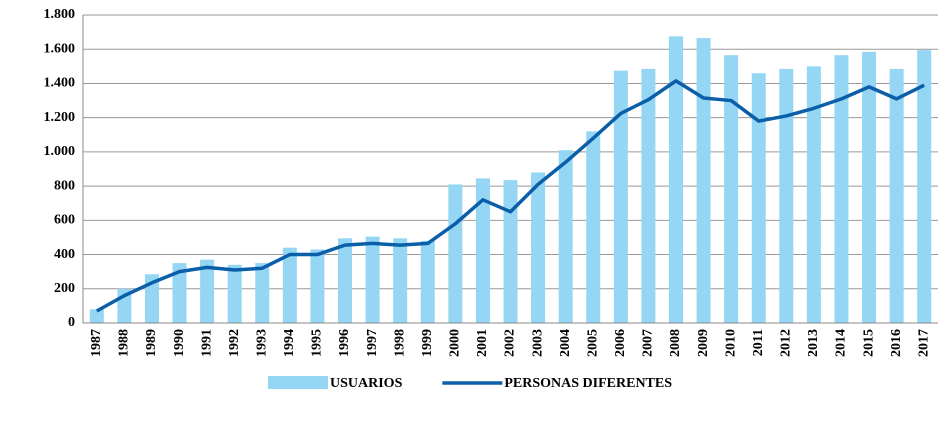 The height and width of the screenshot is (423, 940). I want to click on x-tick-label: 2000, so click(455, 343).